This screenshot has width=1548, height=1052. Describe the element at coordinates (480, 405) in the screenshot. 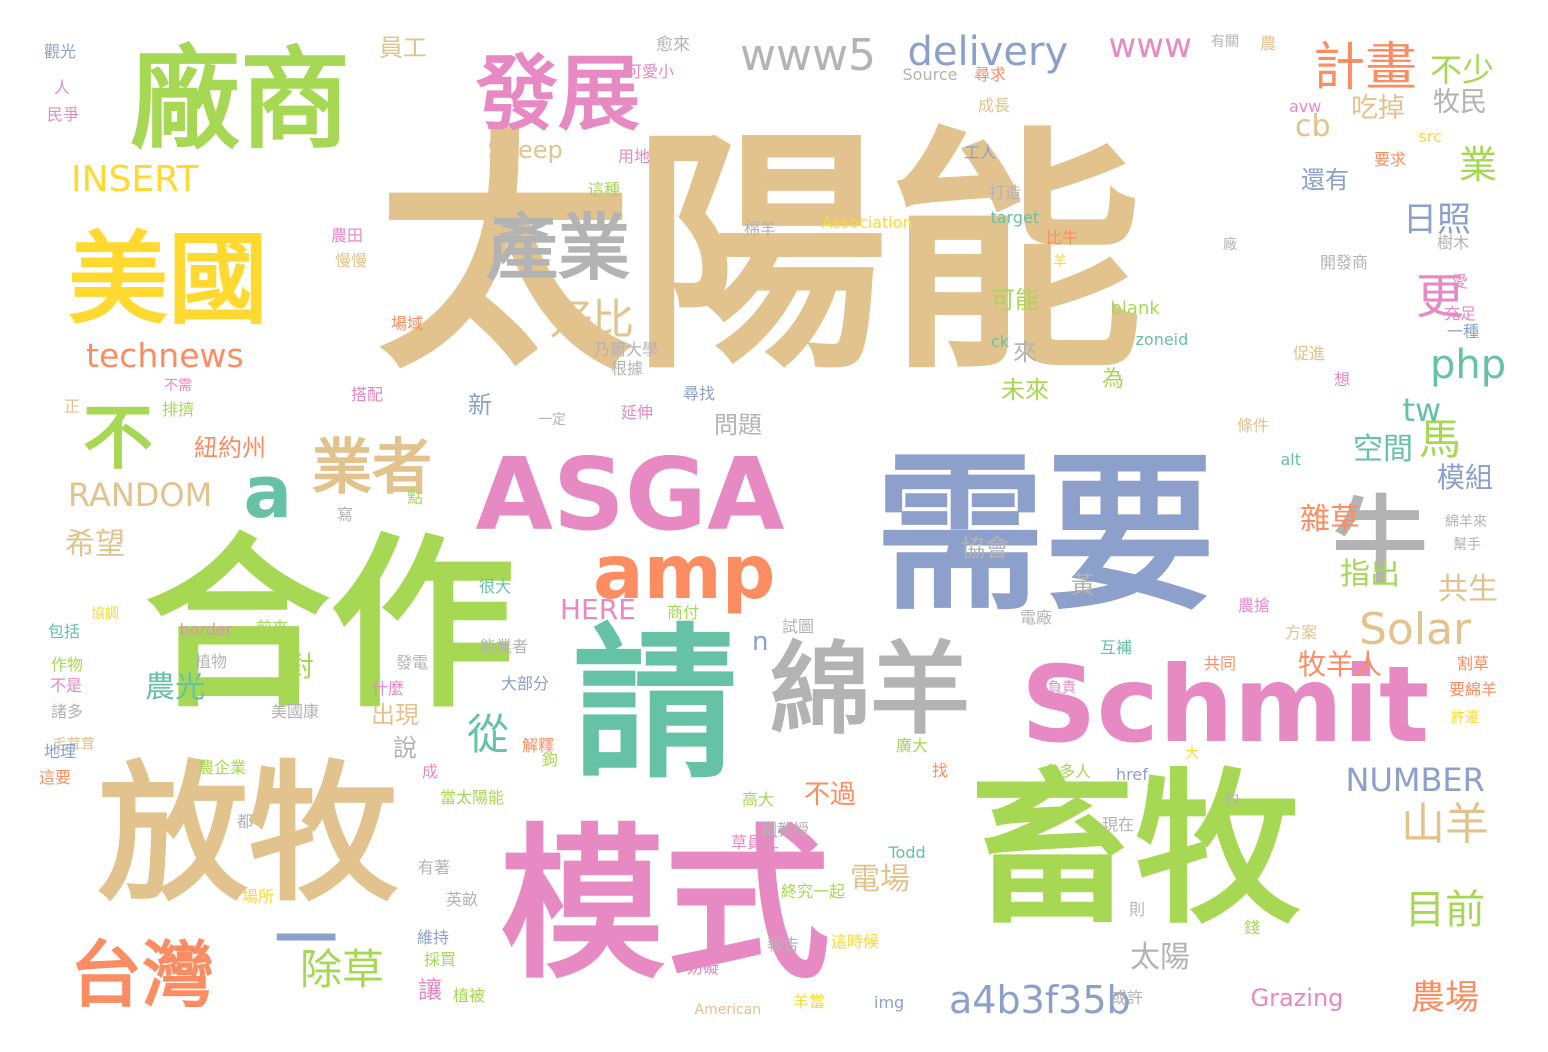

I see `cloud-word: 新` at that location.